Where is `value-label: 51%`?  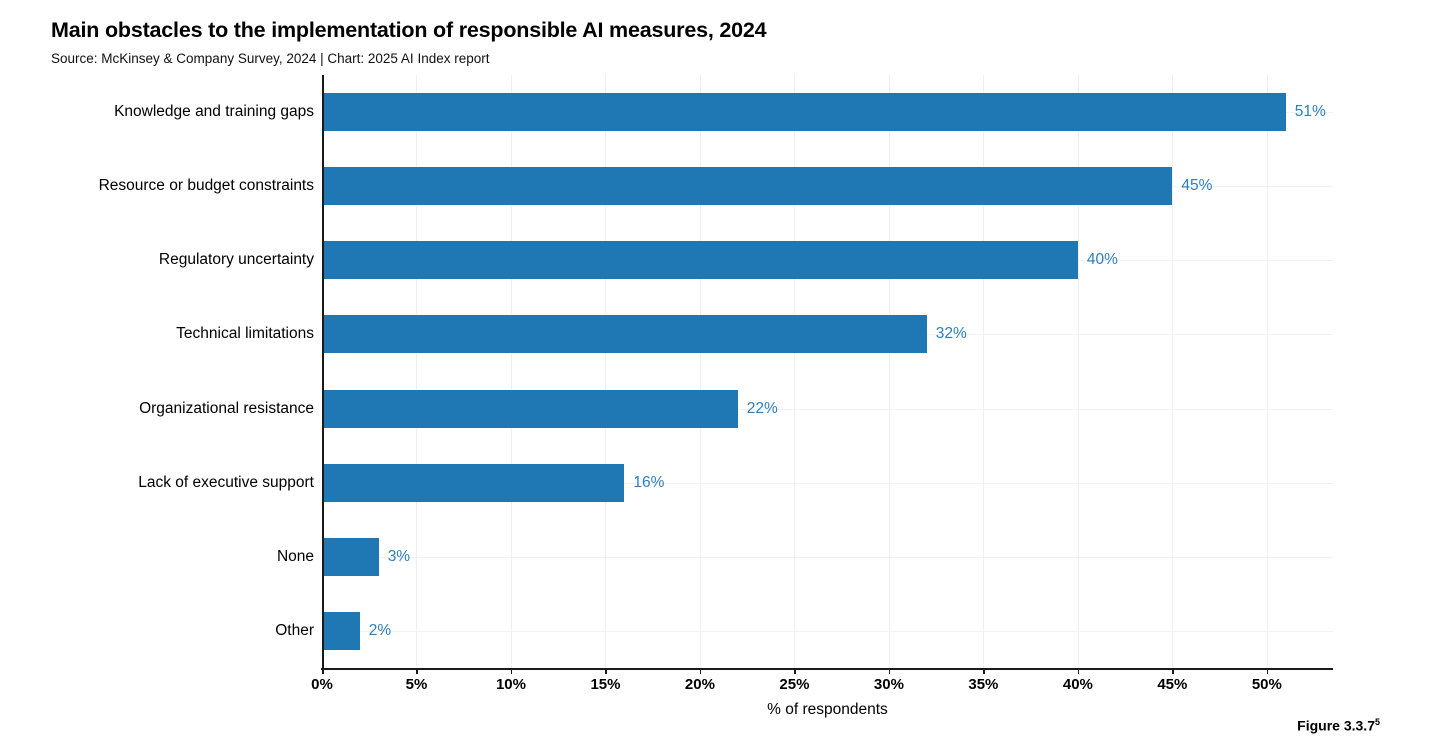 value-label: 51% is located at coordinates (1310, 112).